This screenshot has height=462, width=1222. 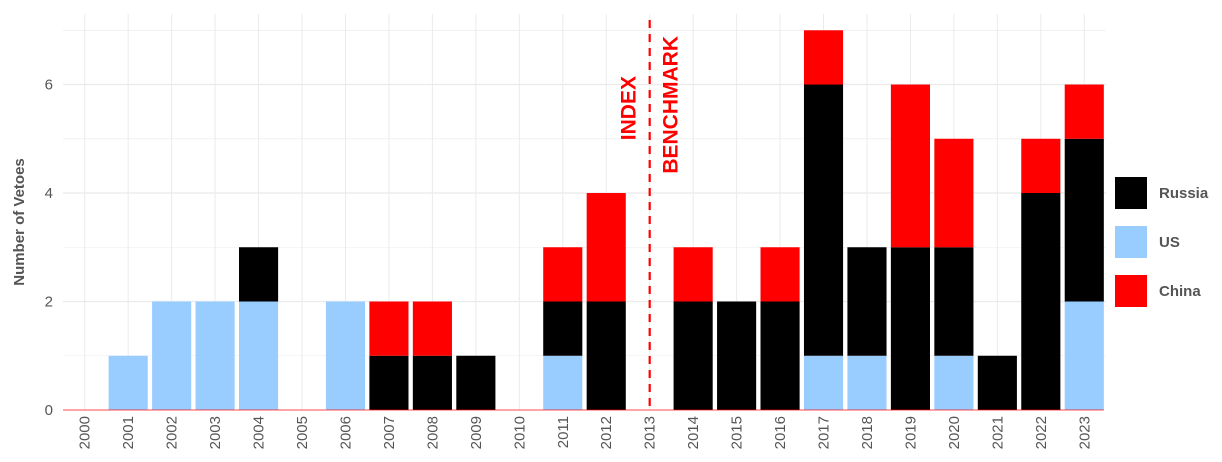 I want to click on legend-label-russia: Russia, so click(x=1184, y=193).